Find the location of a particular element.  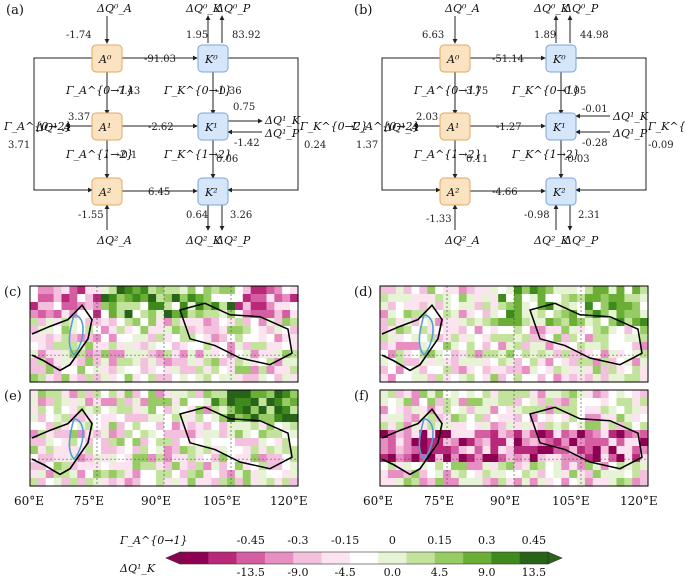

label-qa1-b: ΔQ¹_A is located at coordinates (401, 127).